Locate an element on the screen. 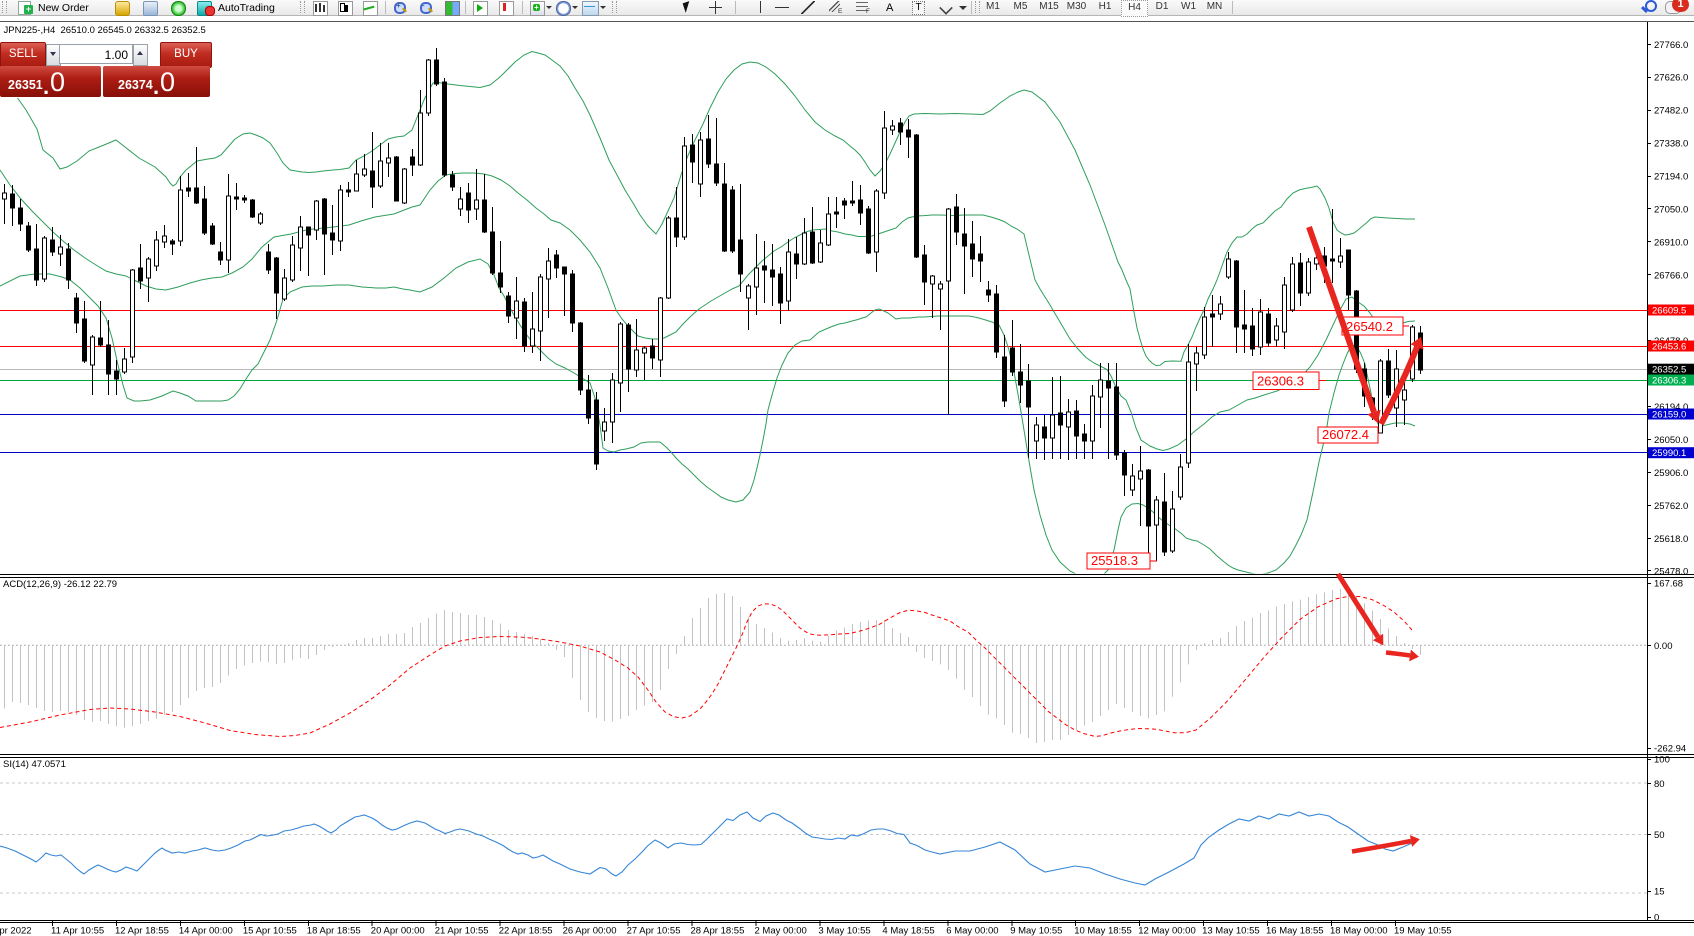 The image size is (1694, 936). svg-text: 26194.0 is located at coordinates (1671, 407).